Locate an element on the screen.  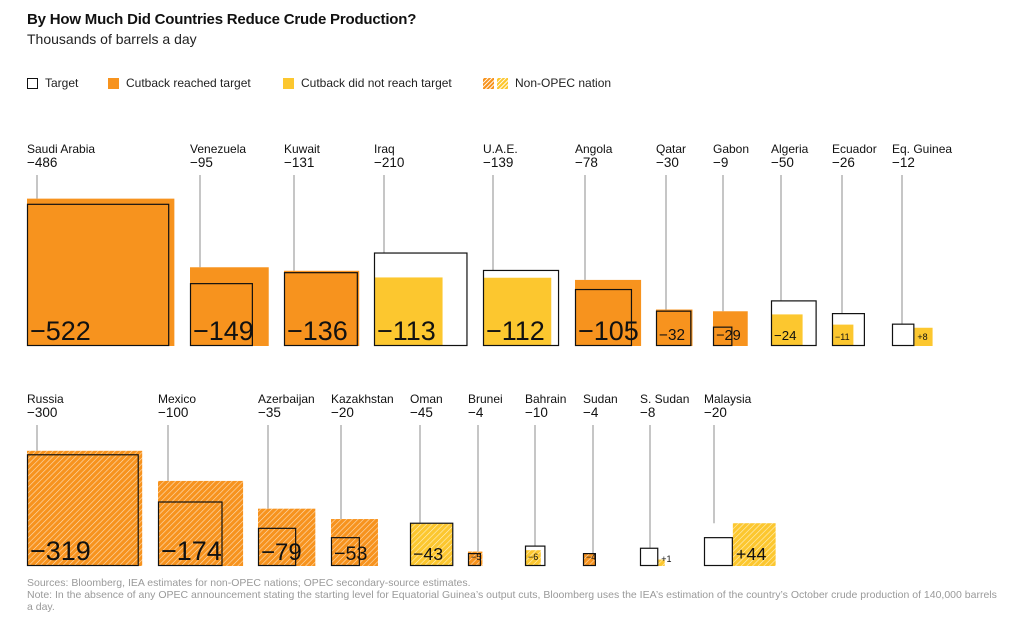
kuwait-actual-value: −136 is located at coordinates (317, 331).